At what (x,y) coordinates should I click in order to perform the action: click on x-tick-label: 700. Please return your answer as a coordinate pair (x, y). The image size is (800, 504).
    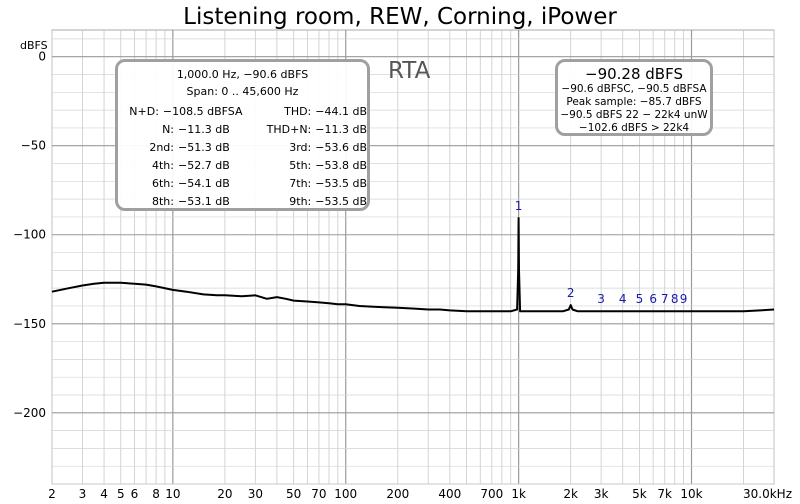
    Looking at the image, I should click on (491, 494).